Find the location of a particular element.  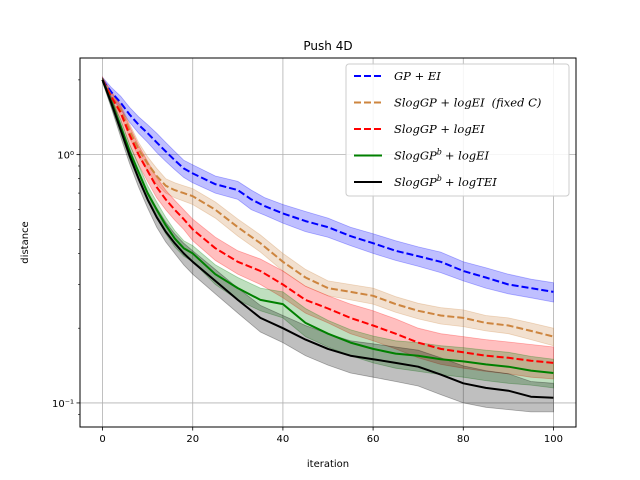

y-tick-label: 10⁰ is located at coordinates (65, 156).